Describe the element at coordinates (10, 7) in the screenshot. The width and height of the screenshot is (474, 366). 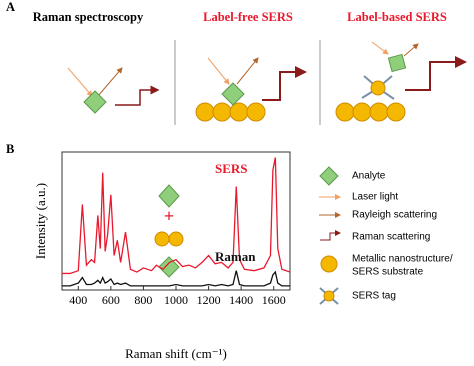
I see `panel-label: A` at that location.